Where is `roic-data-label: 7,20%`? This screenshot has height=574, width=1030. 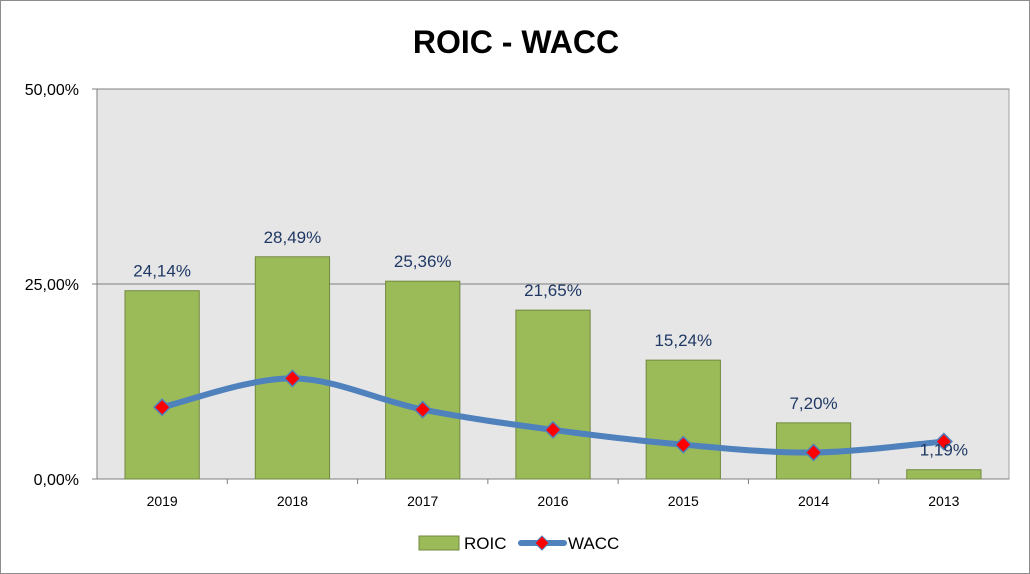 roic-data-label: 7,20% is located at coordinates (813, 403).